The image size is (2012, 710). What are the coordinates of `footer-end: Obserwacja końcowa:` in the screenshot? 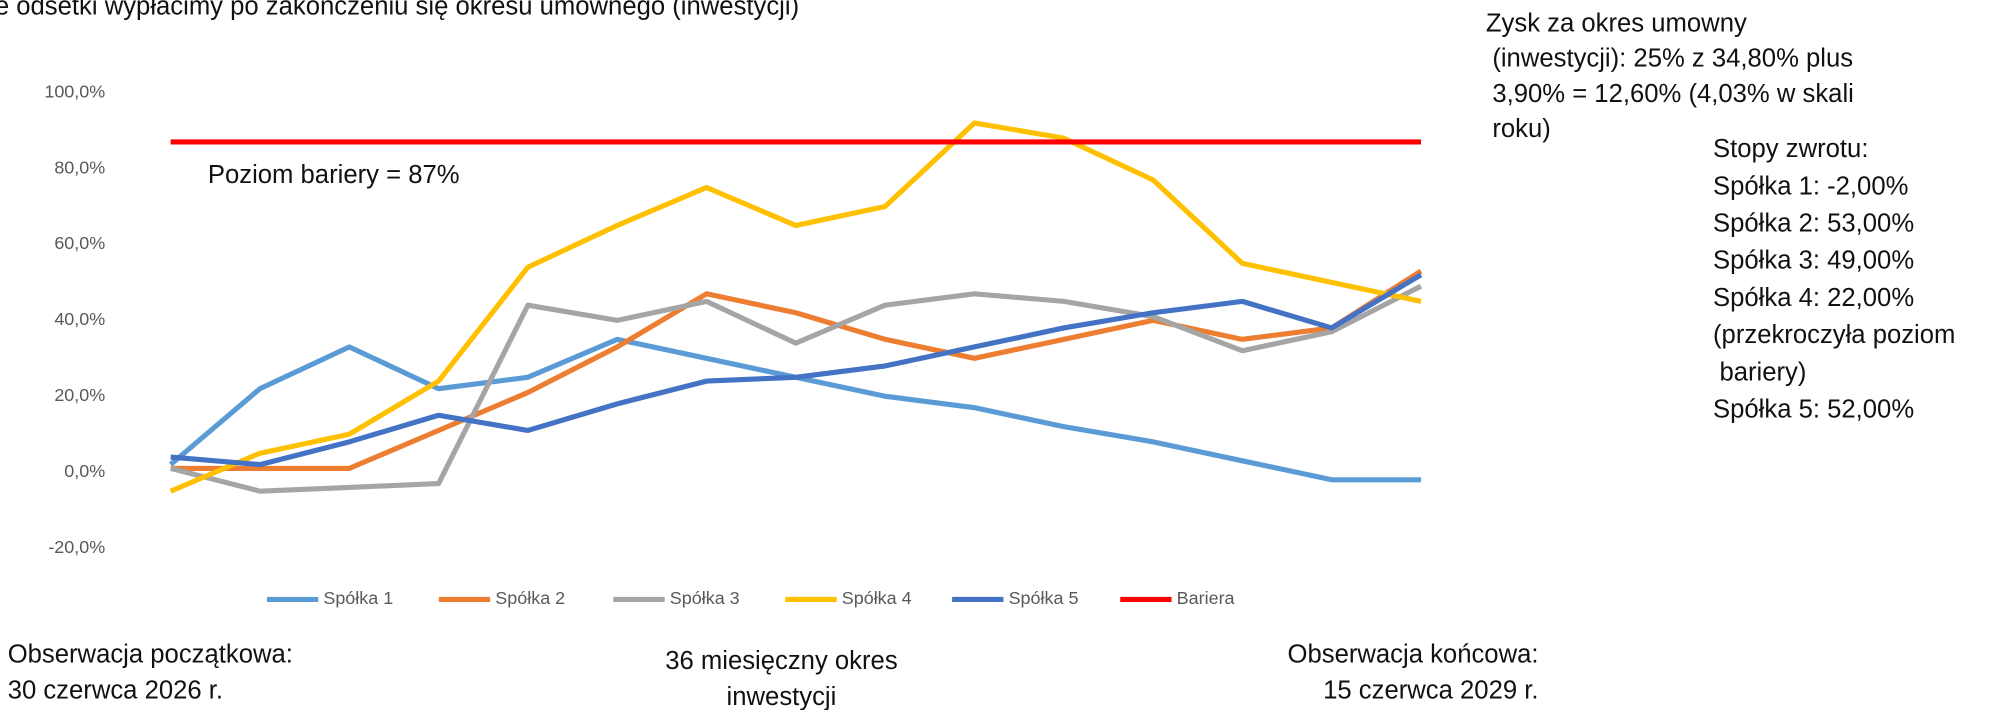 It's located at (1413, 655).